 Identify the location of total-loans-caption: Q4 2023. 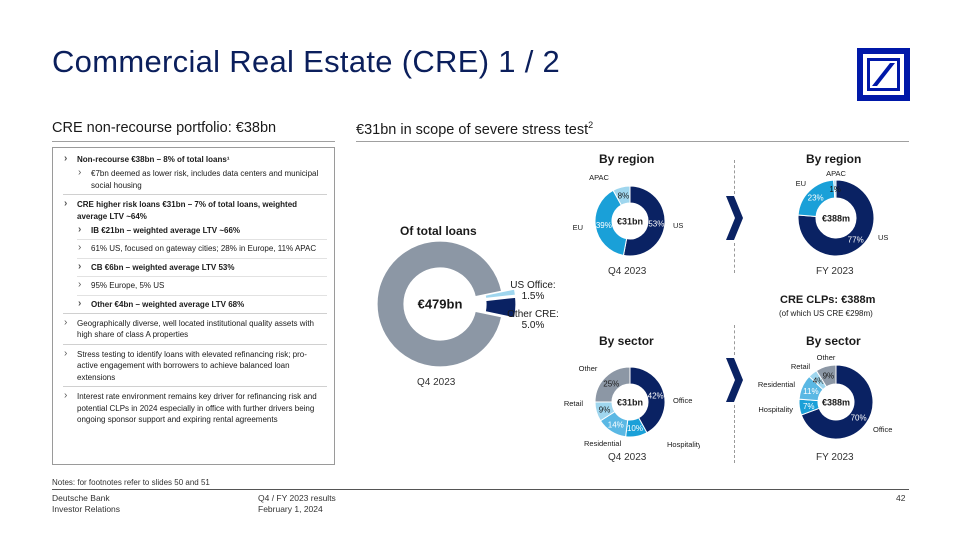
(436, 382).